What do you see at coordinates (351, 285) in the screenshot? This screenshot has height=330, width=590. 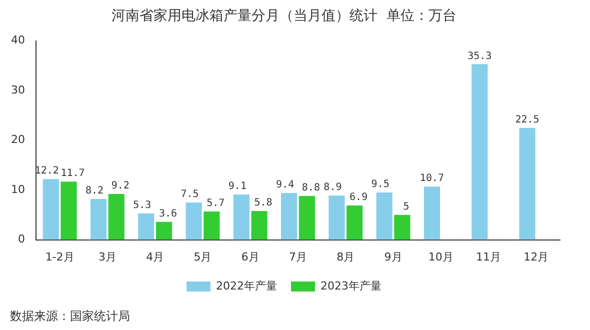 I see `legend-label: 2023年产量` at bounding box center [351, 285].